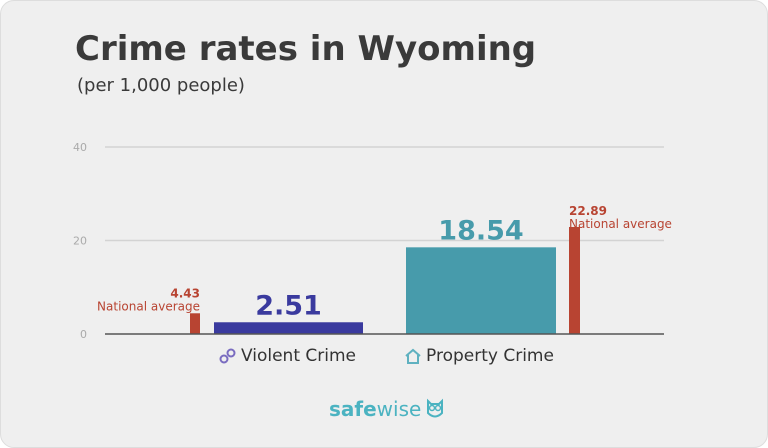  Describe the element at coordinates (80, 241) in the screenshot. I see `y-tick-label: 20` at that location.